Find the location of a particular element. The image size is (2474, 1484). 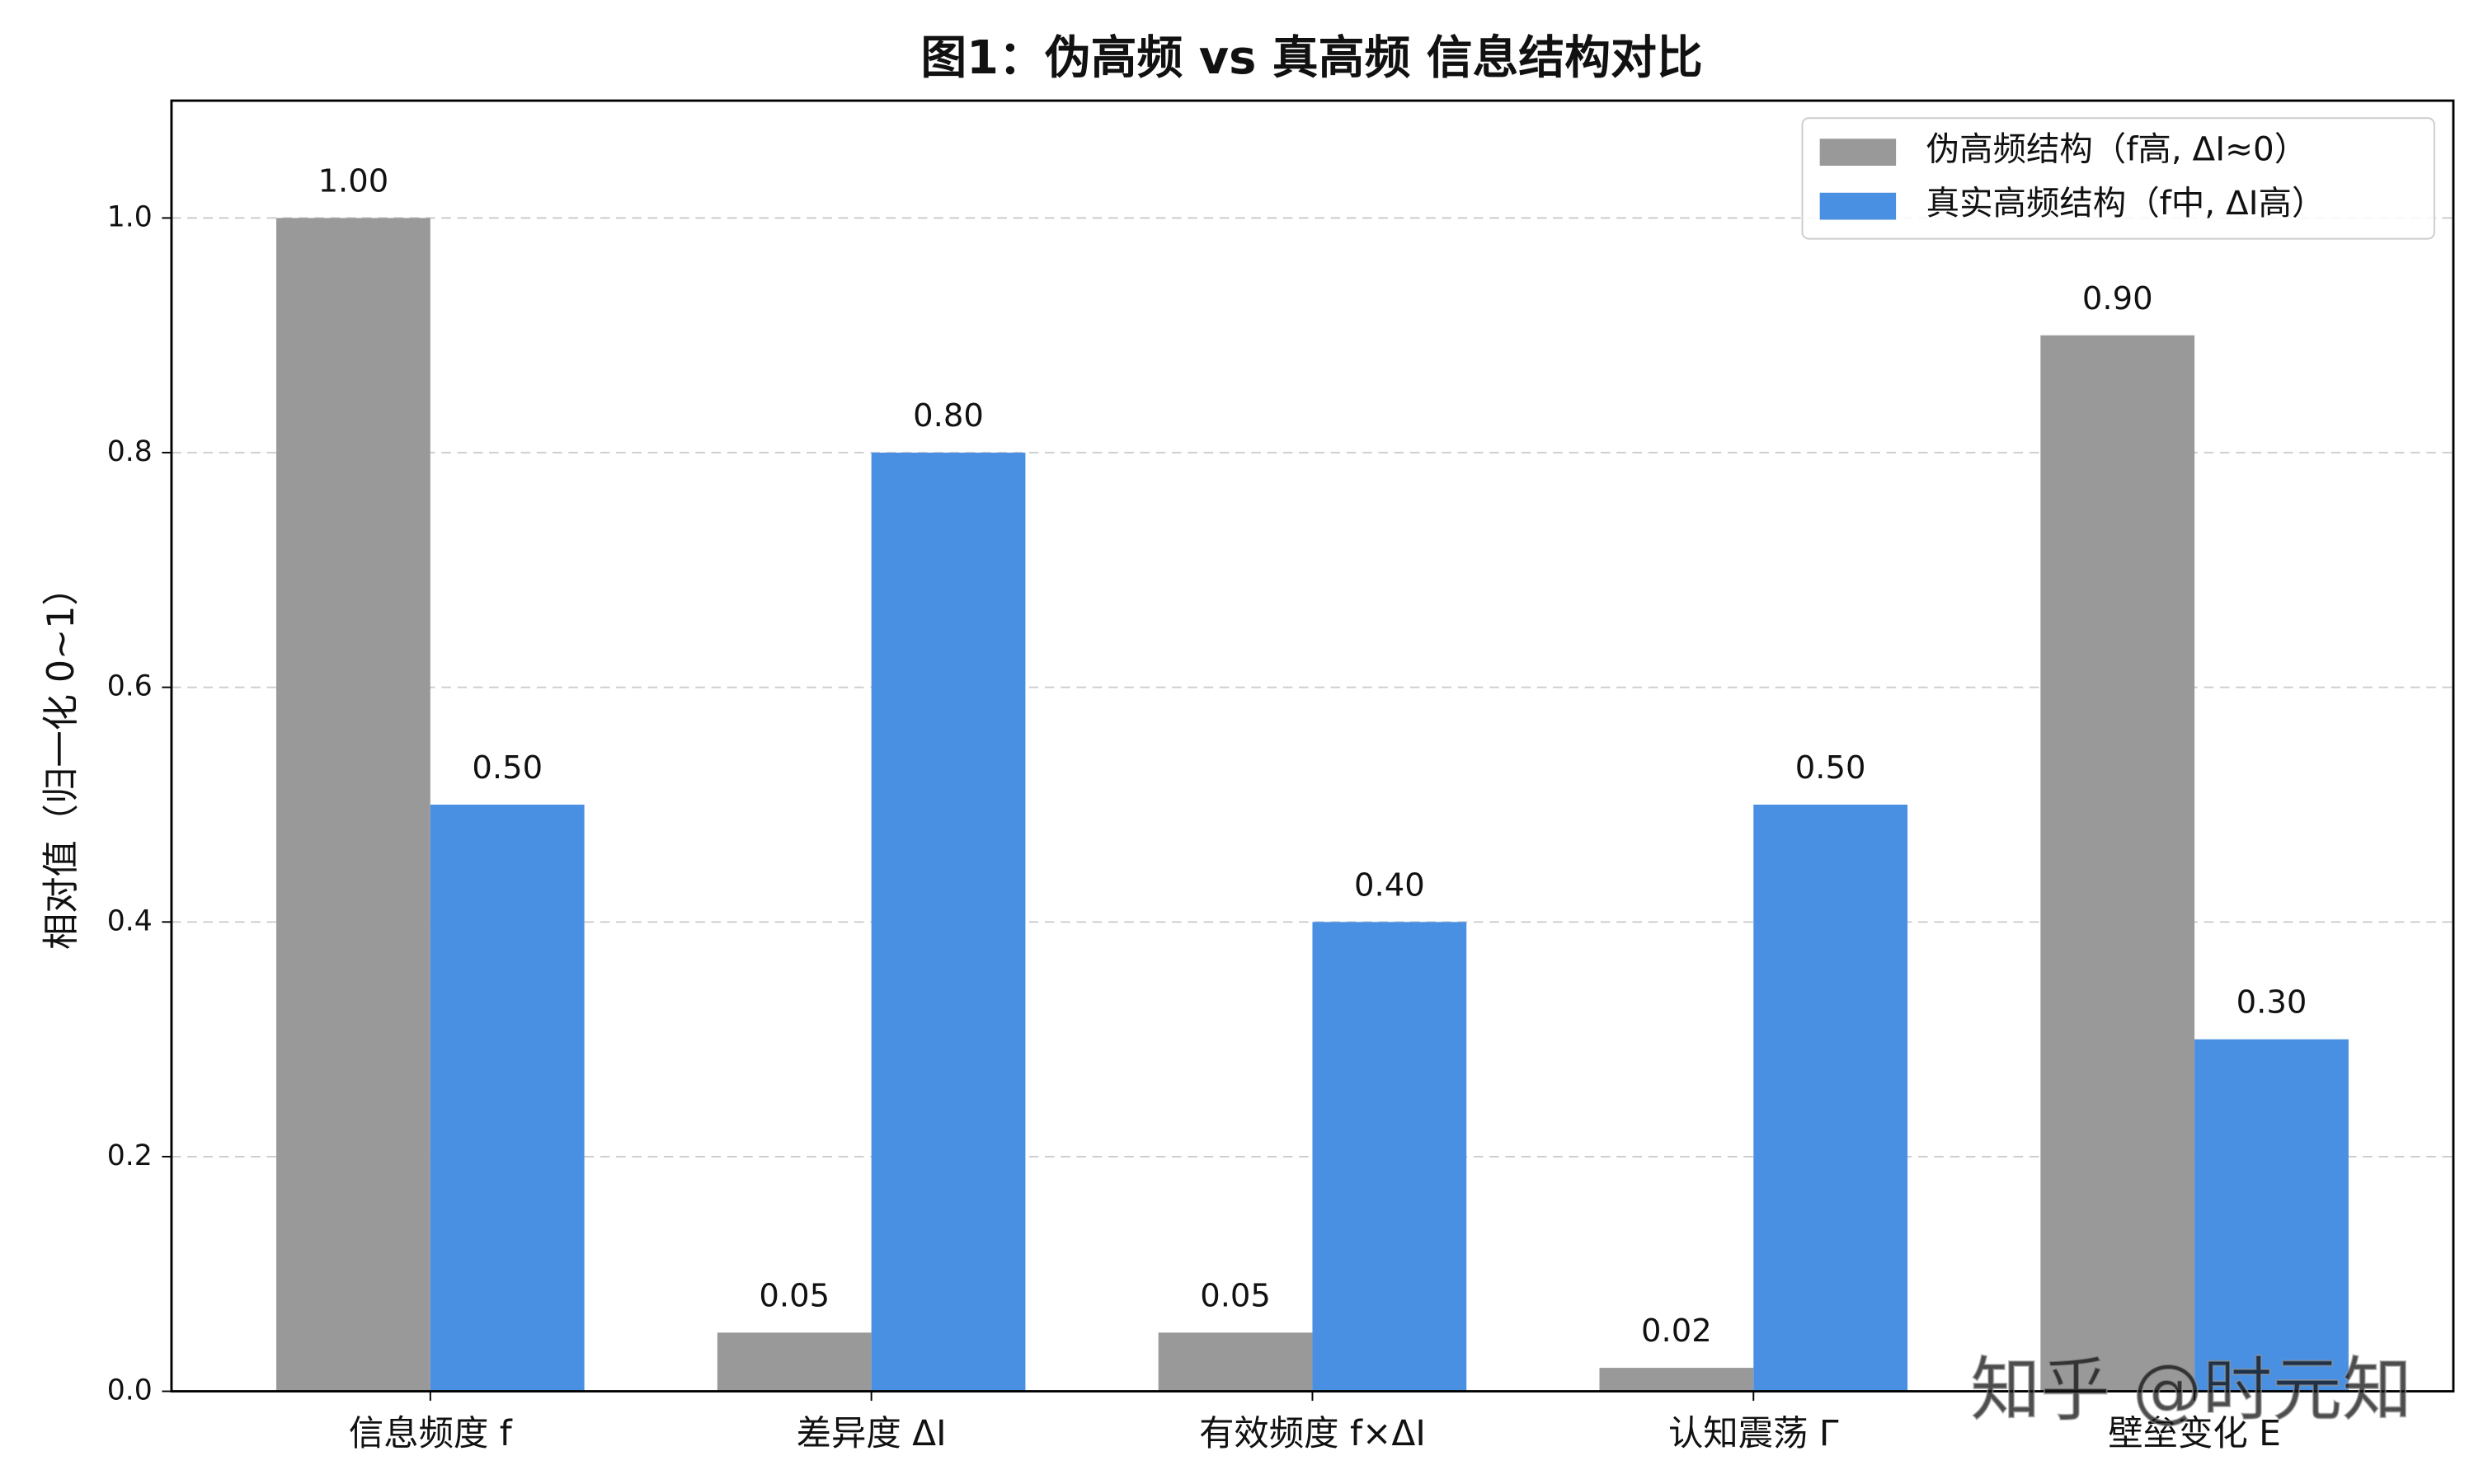

watermark: 知乎 @时元知 is located at coordinates (2191, 1389).